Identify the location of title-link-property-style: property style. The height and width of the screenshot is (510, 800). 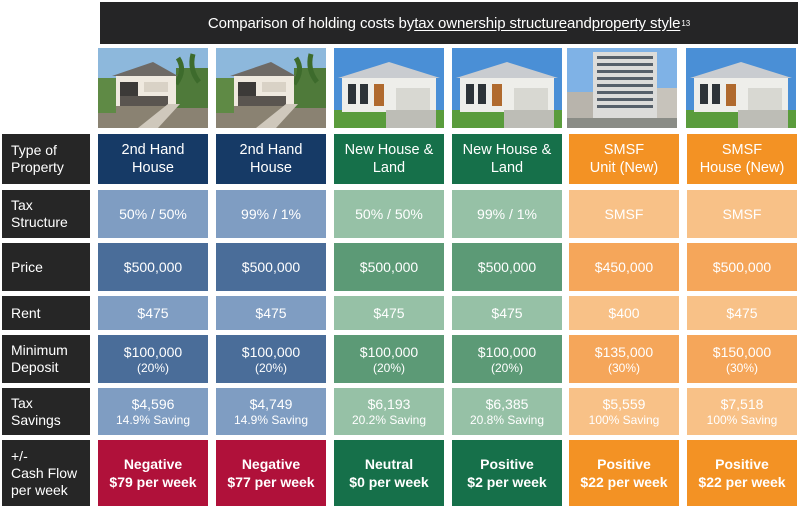
(636, 23).